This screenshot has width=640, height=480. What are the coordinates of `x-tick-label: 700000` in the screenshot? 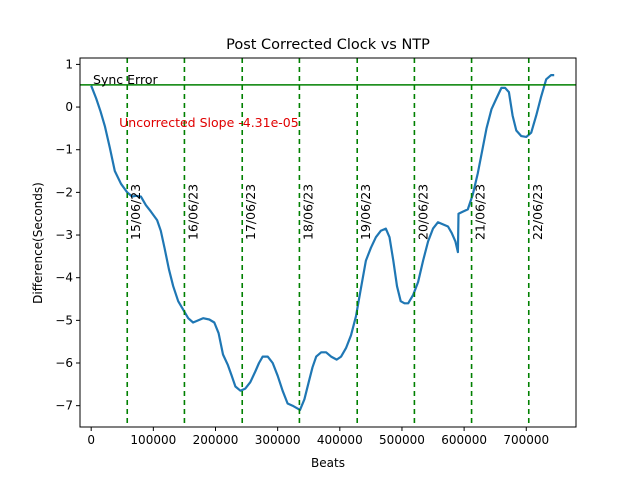 It's located at (526, 440).